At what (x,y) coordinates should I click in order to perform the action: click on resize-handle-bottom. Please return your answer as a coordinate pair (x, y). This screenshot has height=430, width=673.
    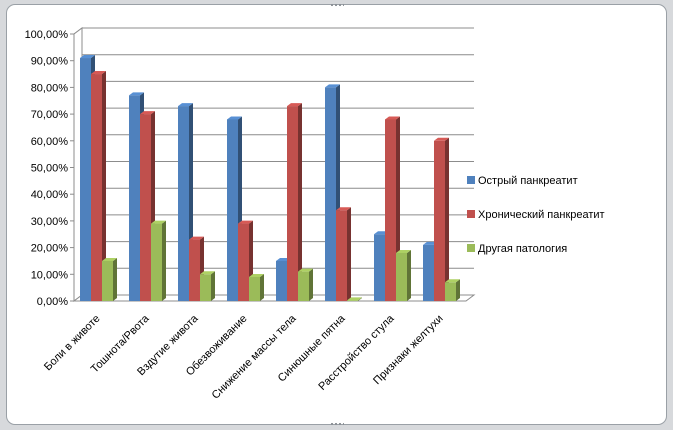
    Looking at the image, I should click on (337, 424).